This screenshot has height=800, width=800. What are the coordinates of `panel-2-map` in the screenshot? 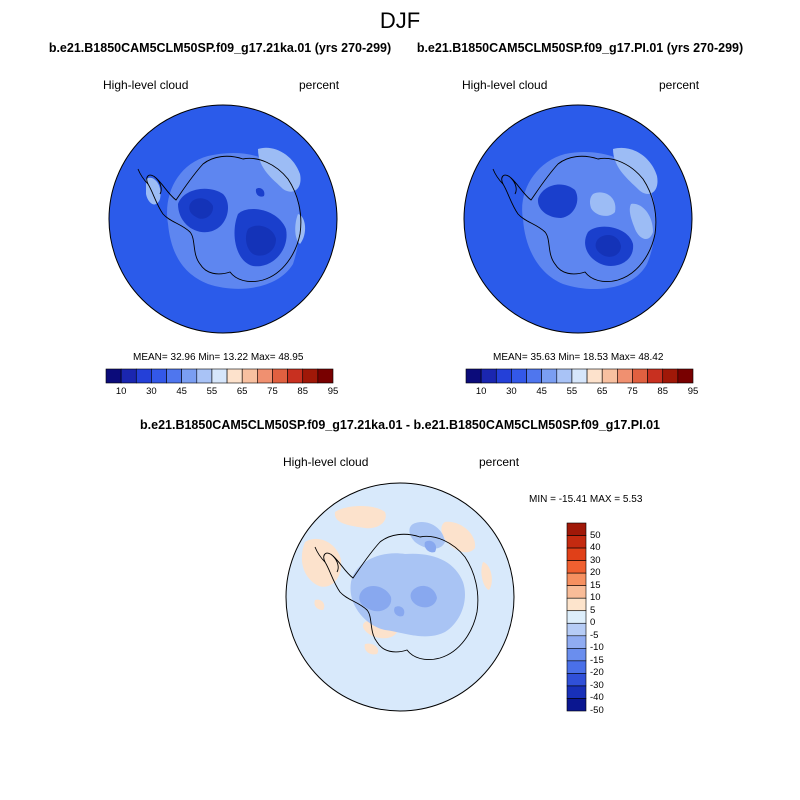 It's located at (578, 219).